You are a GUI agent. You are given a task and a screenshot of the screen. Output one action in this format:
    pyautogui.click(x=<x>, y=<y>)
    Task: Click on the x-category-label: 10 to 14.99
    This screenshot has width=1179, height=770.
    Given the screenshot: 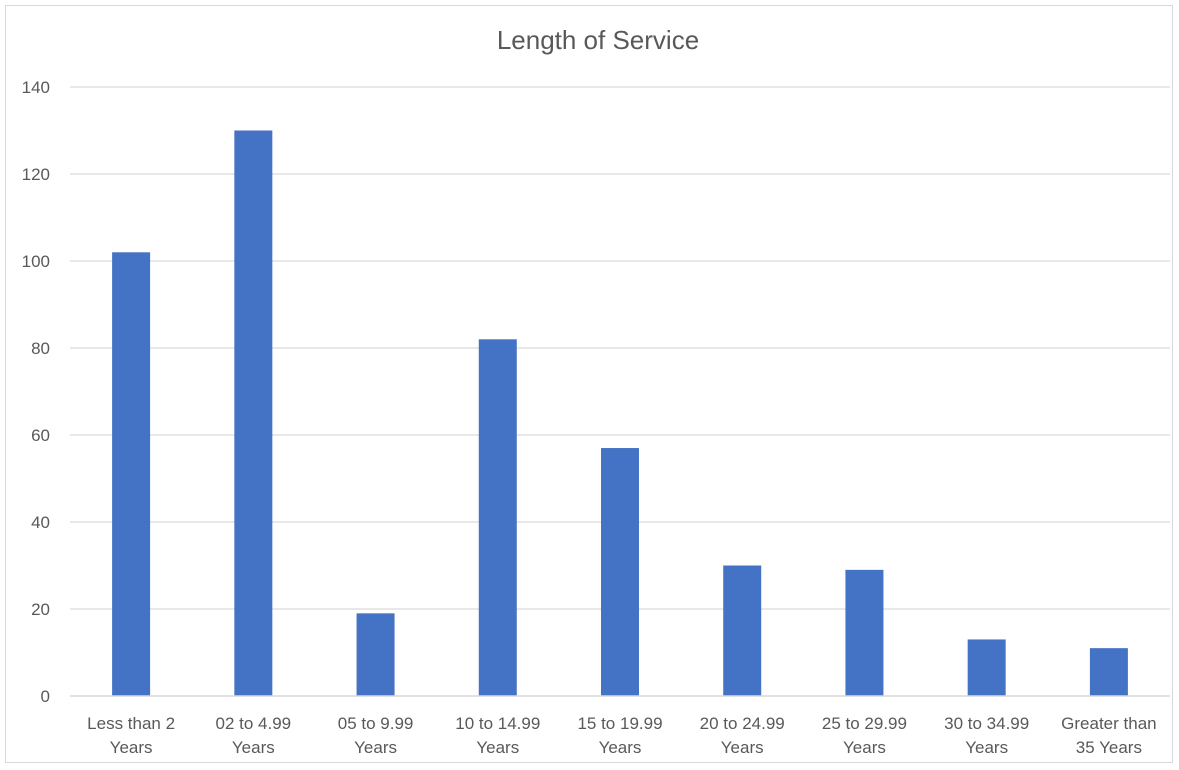 What is the action you would take?
    pyautogui.click(x=497, y=723)
    